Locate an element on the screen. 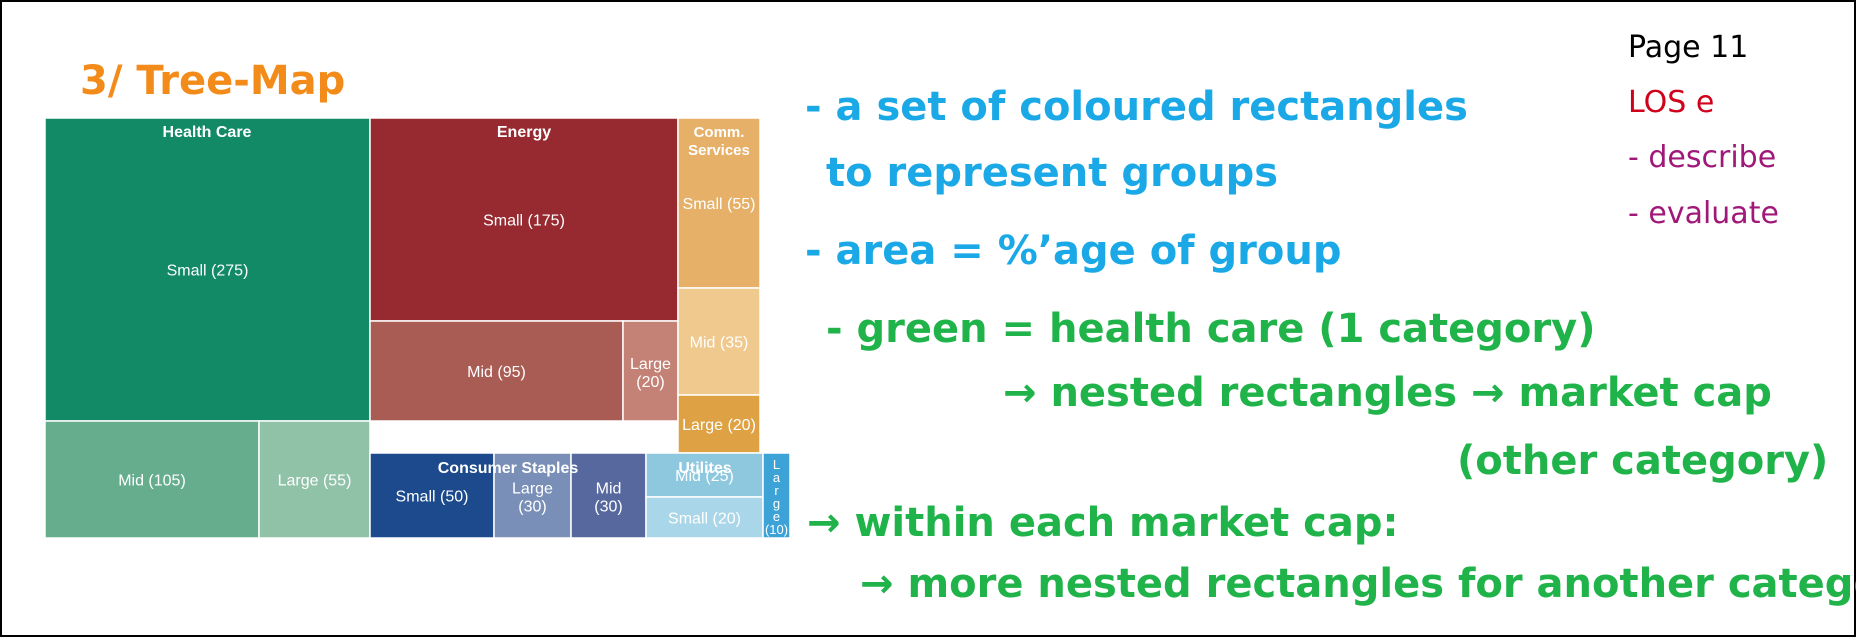 Image resolution: width=1856 pixels, height=637 pixels. treemap-cell-energy-mid is located at coordinates (496, 371).